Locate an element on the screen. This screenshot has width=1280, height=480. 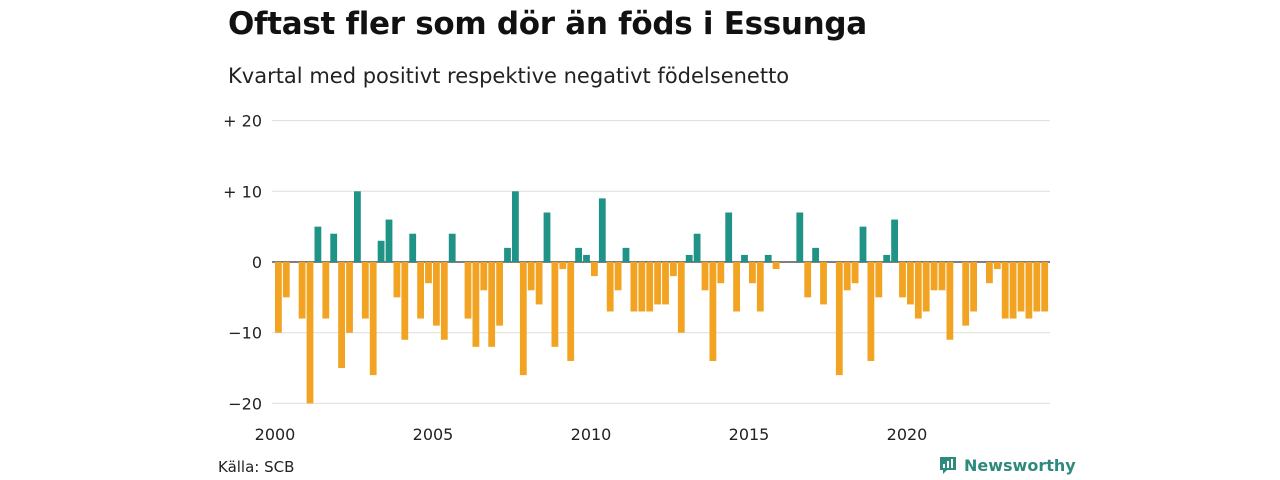
x-tick-label: 2010 is located at coordinates (591, 434).